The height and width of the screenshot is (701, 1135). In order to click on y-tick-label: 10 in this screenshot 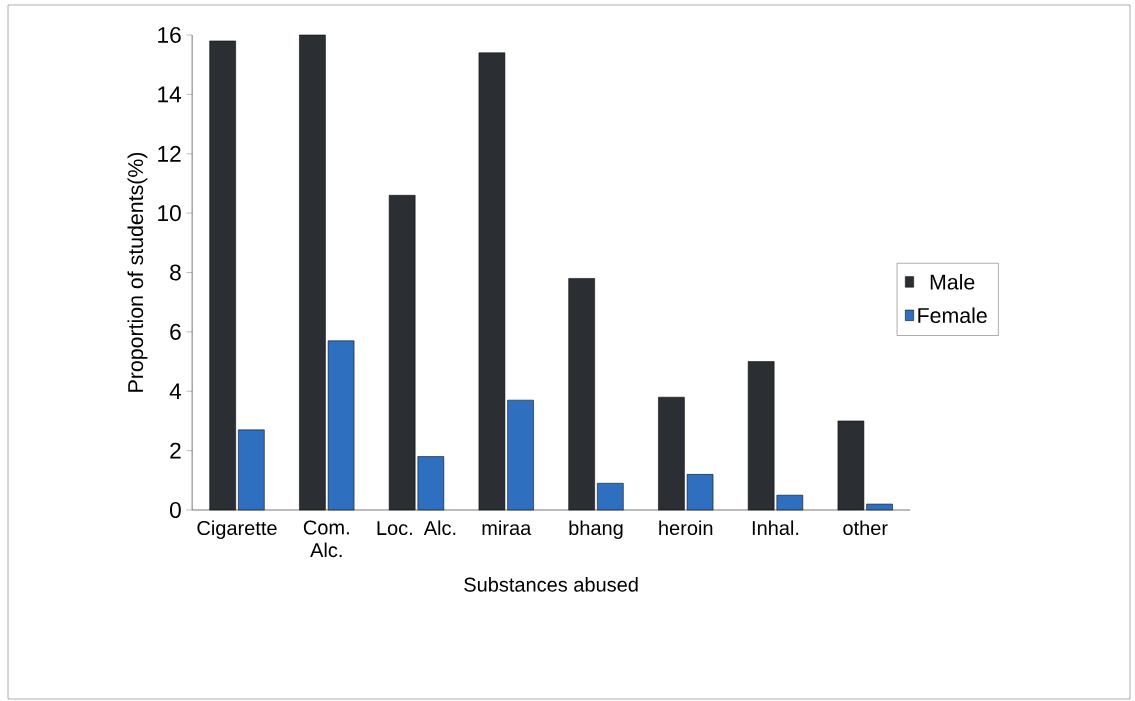, I will do `click(169, 213)`.